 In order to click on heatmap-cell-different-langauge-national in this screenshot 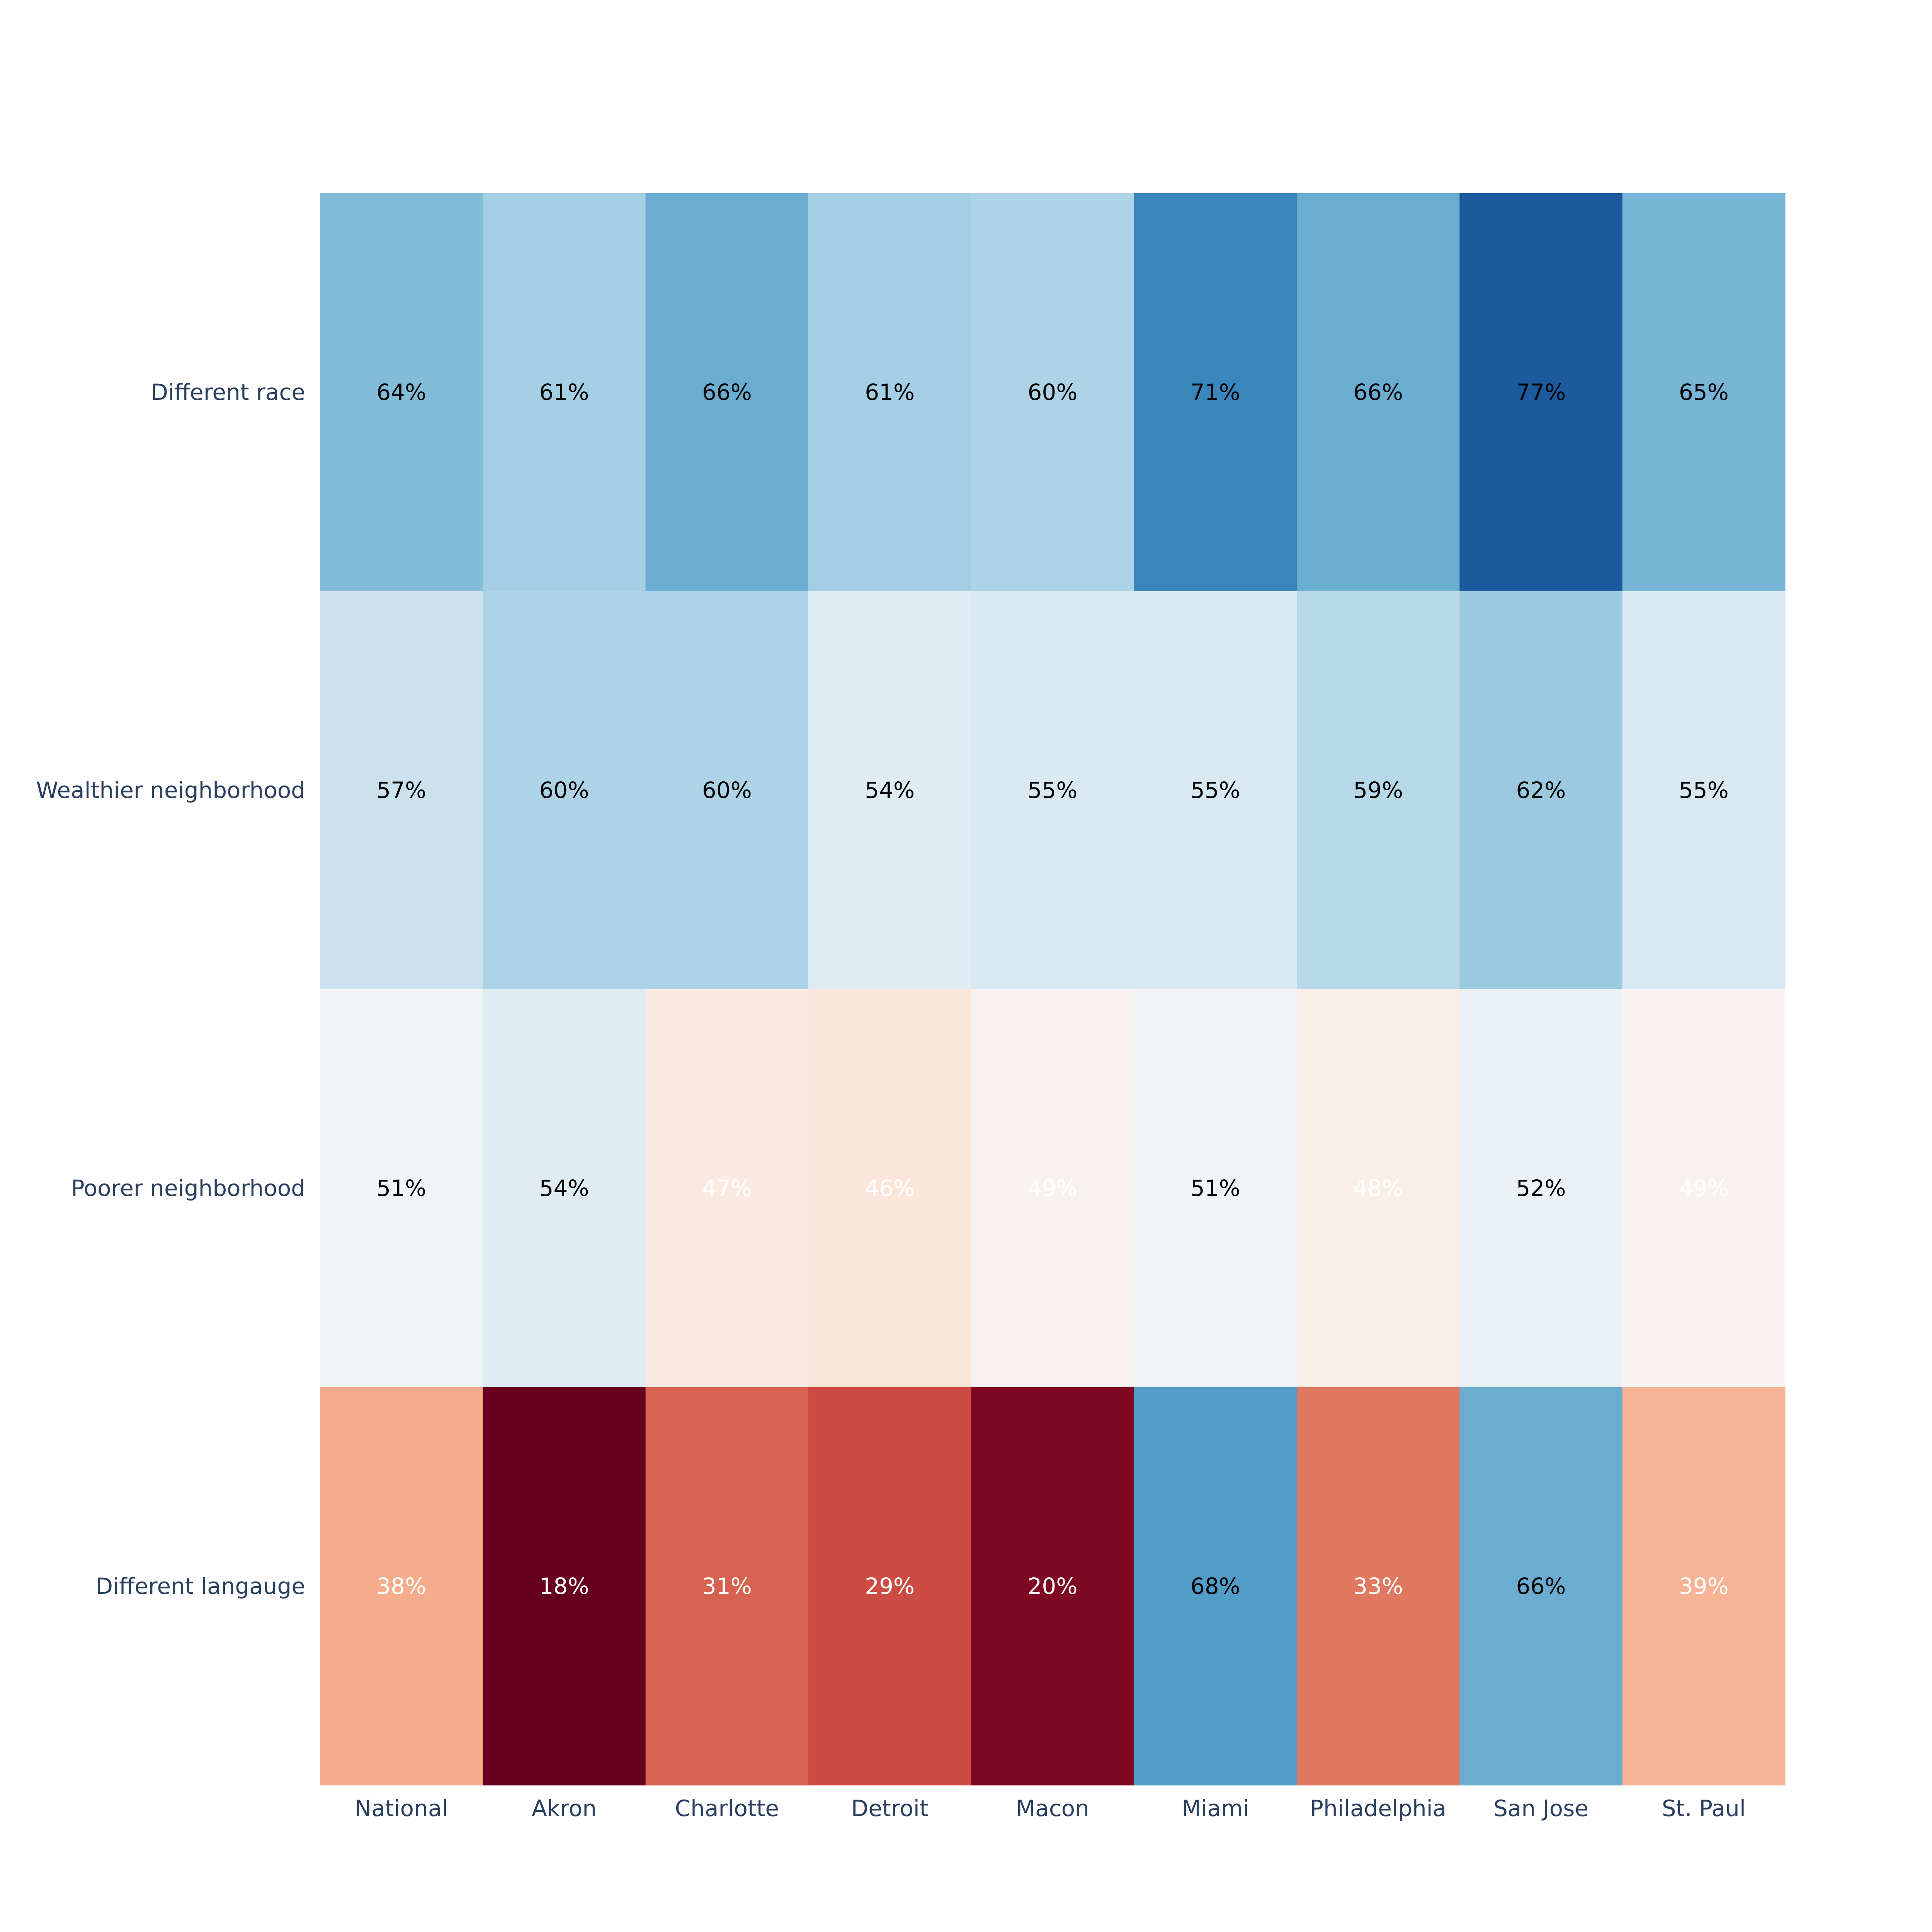, I will do `click(401, 1586)`.